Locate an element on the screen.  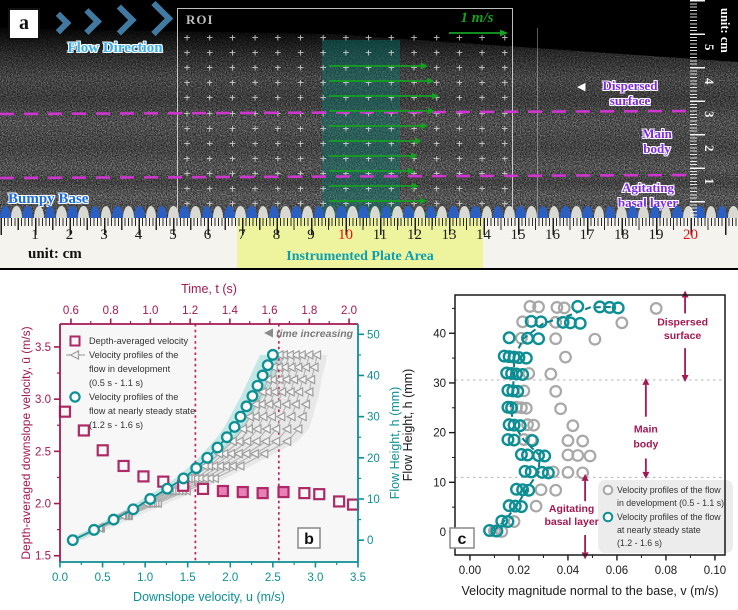
ruler-number: 4 is located at coordinates (138, 235).